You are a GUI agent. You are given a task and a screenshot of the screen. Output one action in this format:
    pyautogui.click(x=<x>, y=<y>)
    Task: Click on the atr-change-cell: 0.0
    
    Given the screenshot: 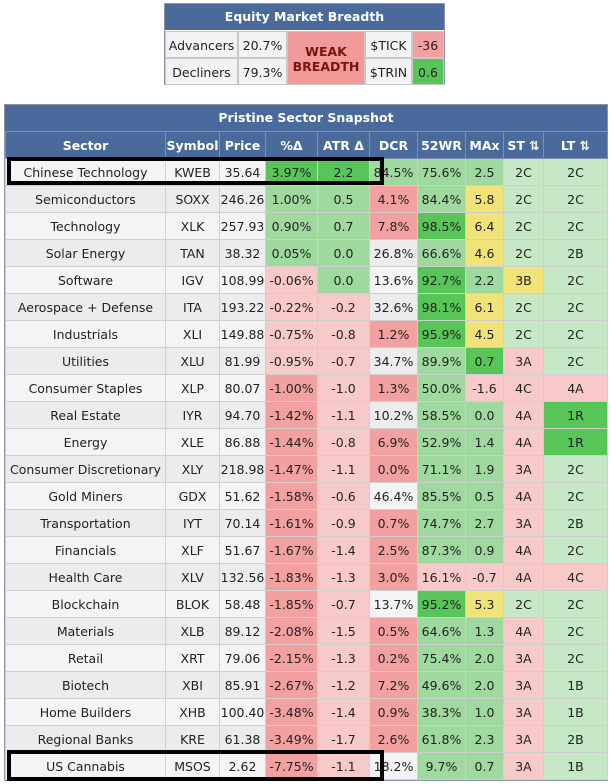 What is the action you would take?
    pyautogui.click(x=343, y=280)
    